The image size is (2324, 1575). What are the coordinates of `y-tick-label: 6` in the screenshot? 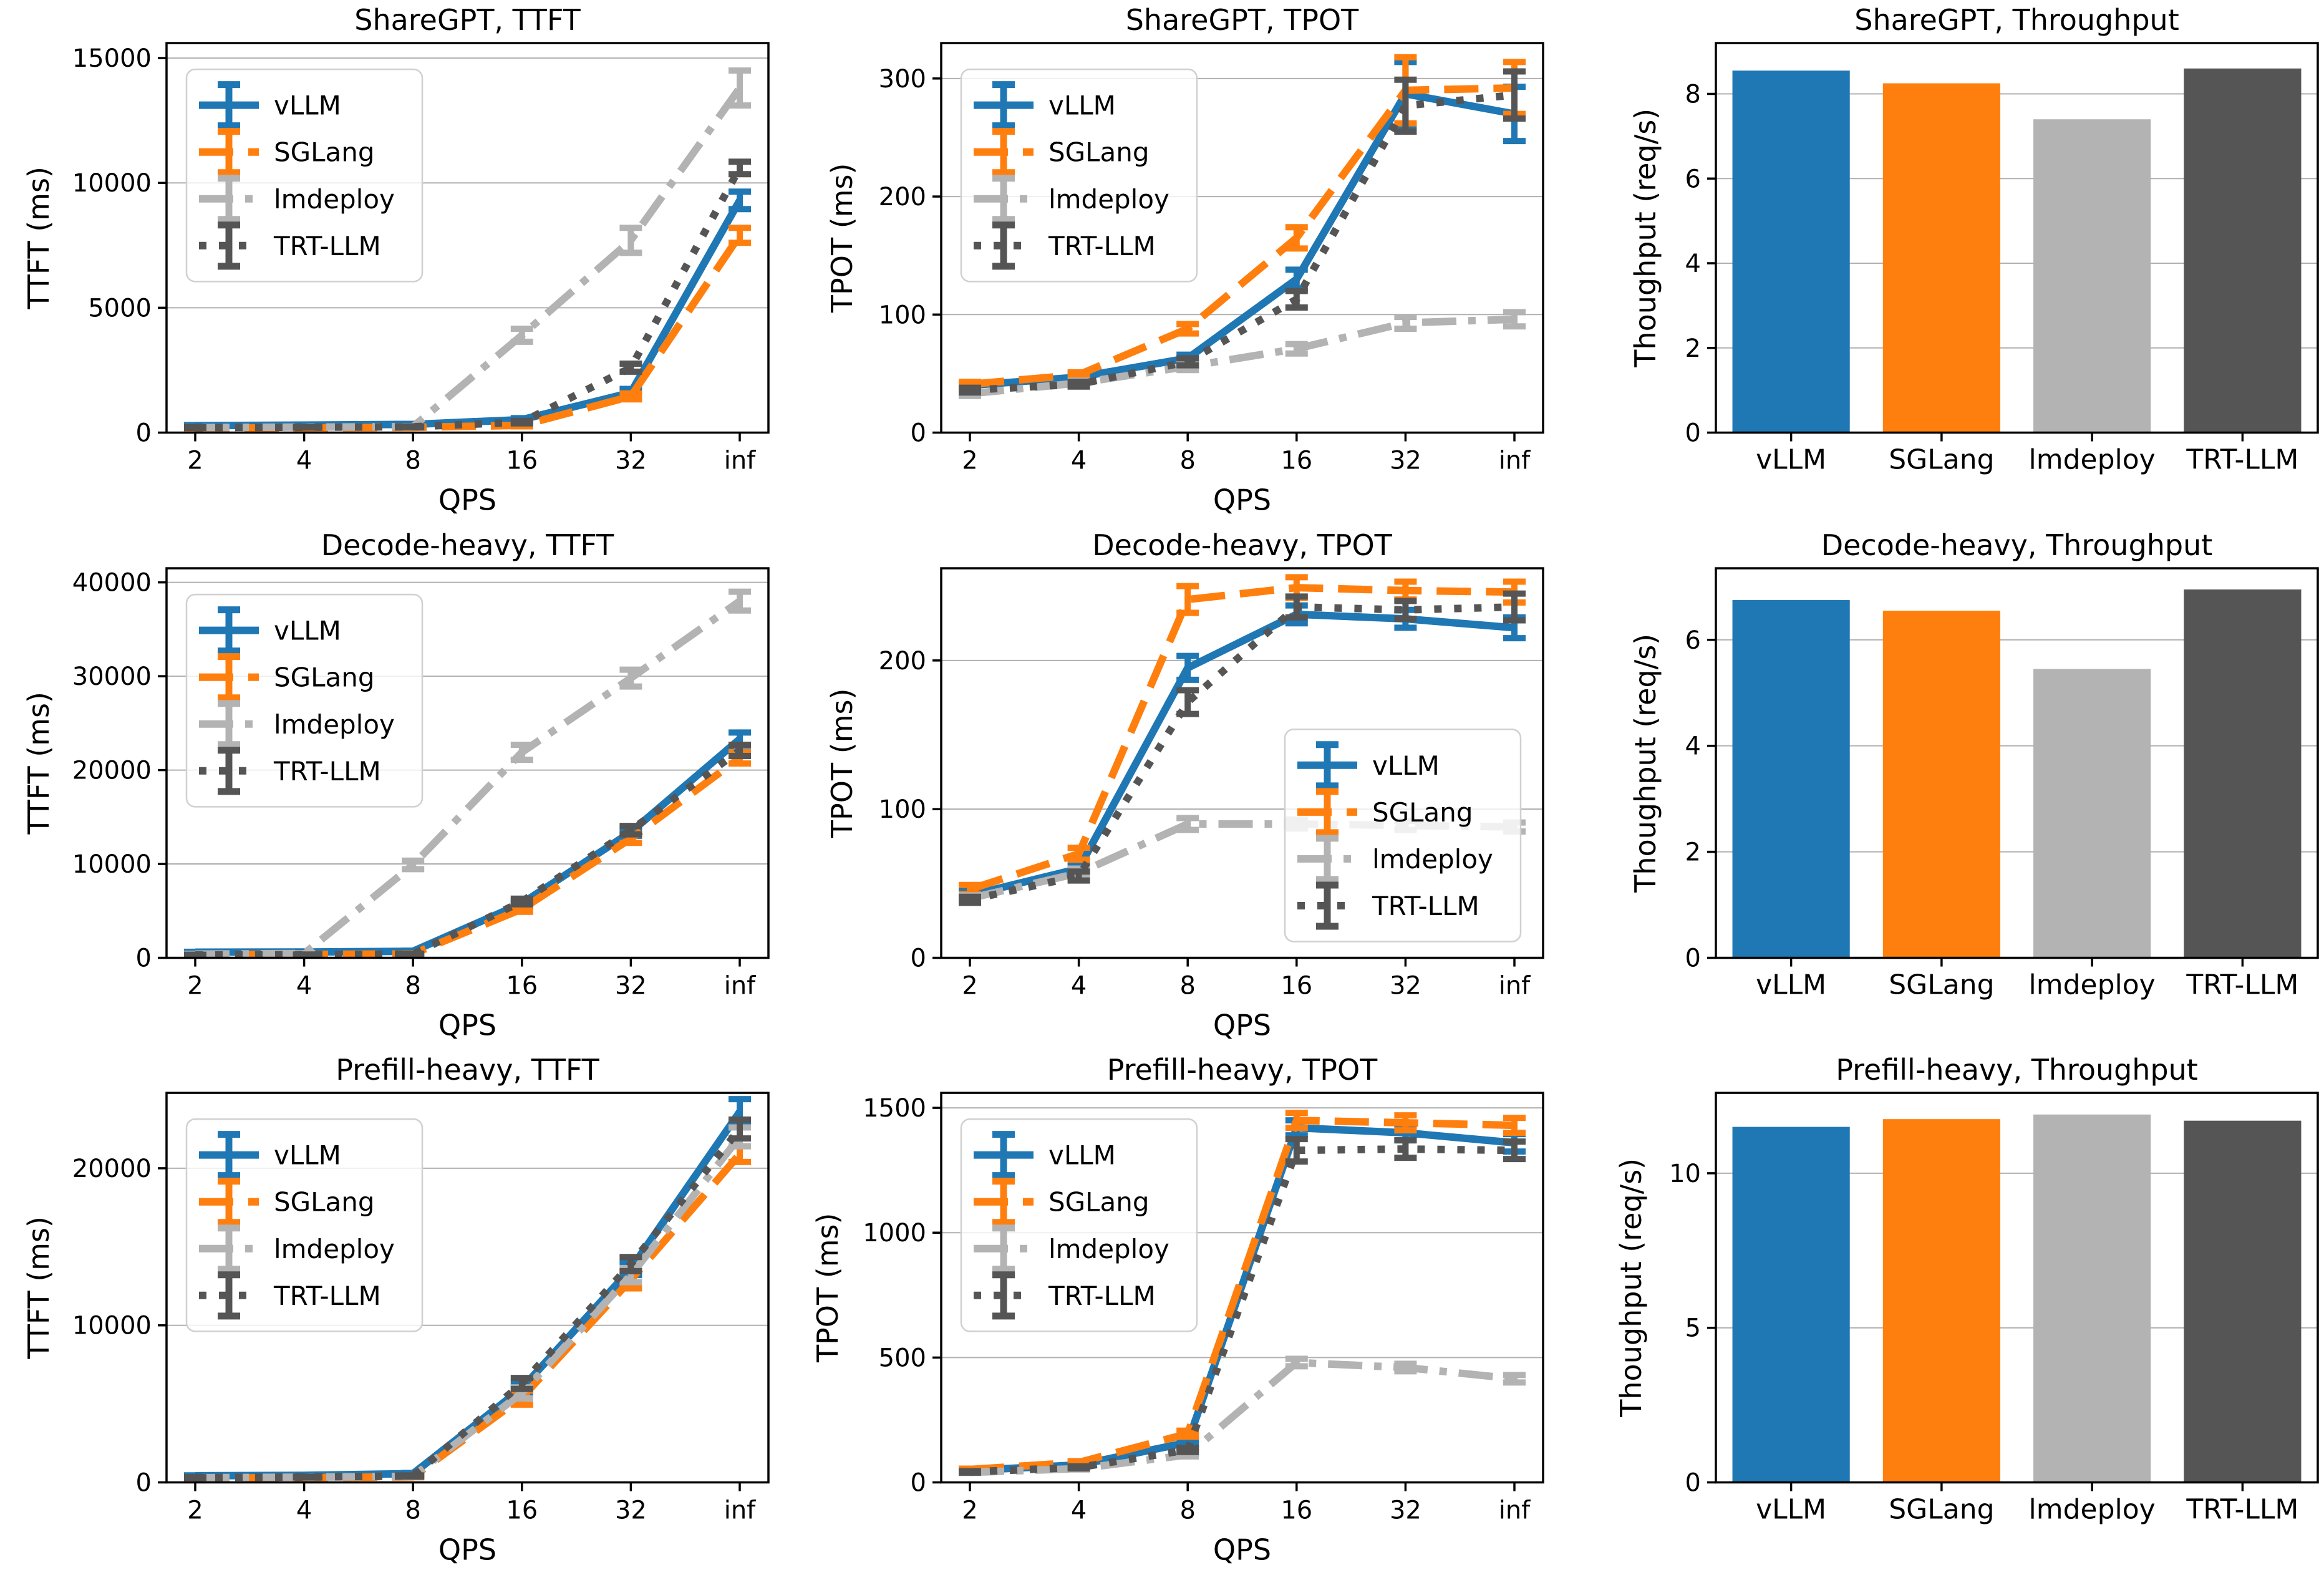 It's located at (1693, 179).